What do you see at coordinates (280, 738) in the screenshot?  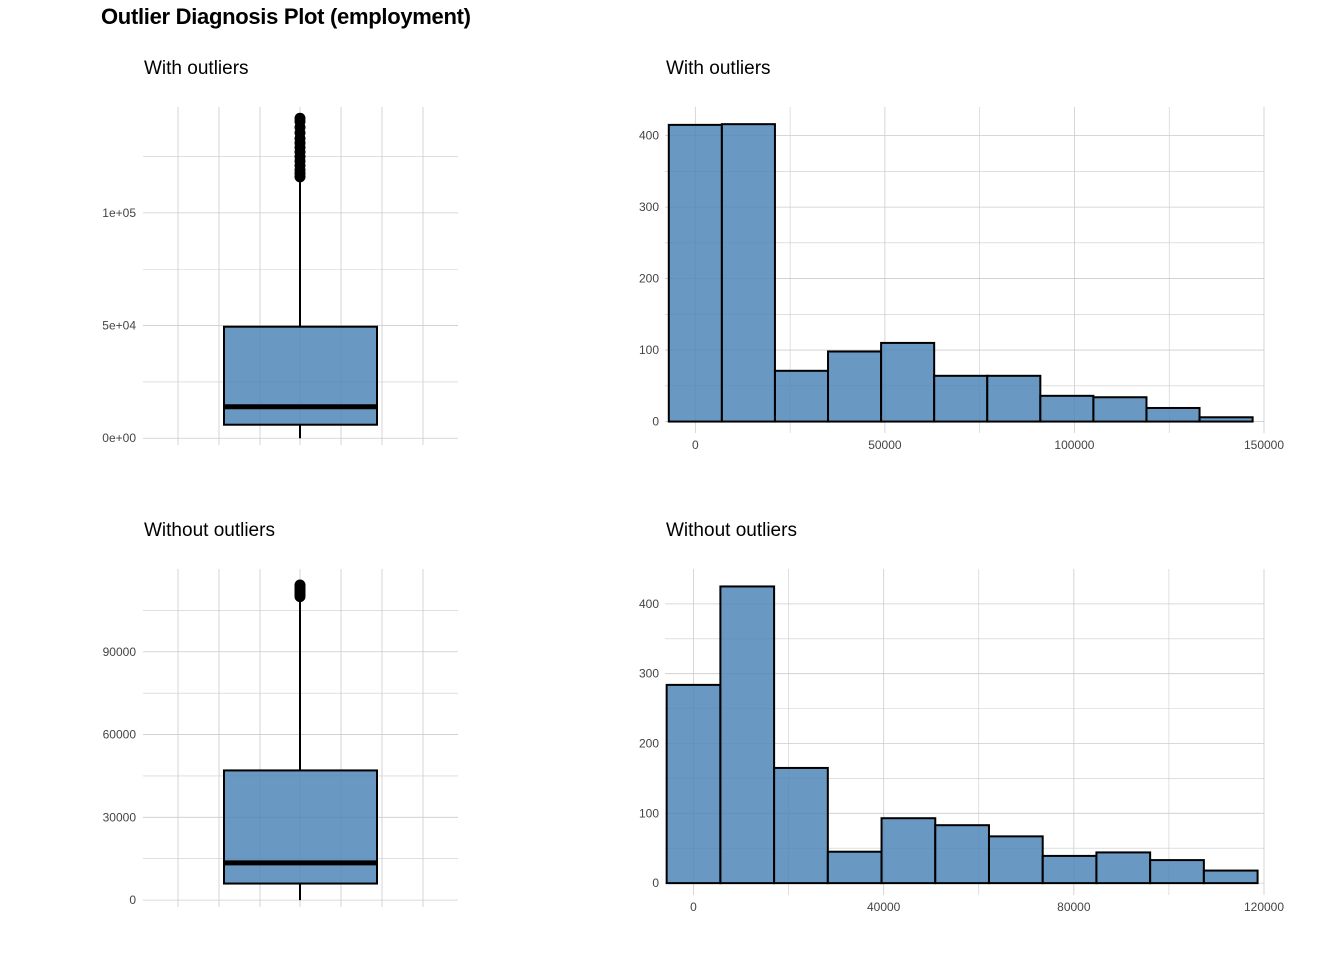 I see `chart-box-without: 0 30000 60000 90000` at bounding box center [280, 738].